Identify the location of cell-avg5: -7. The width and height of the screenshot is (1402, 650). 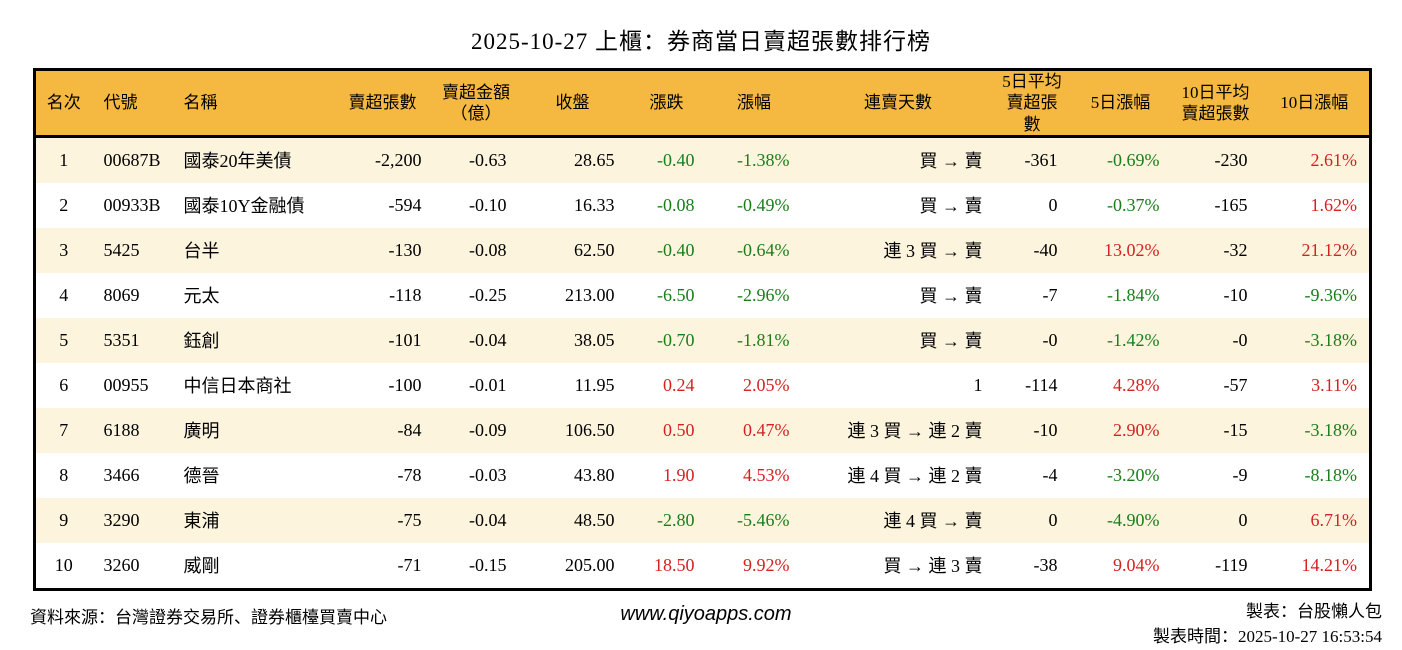
(1050, 294).